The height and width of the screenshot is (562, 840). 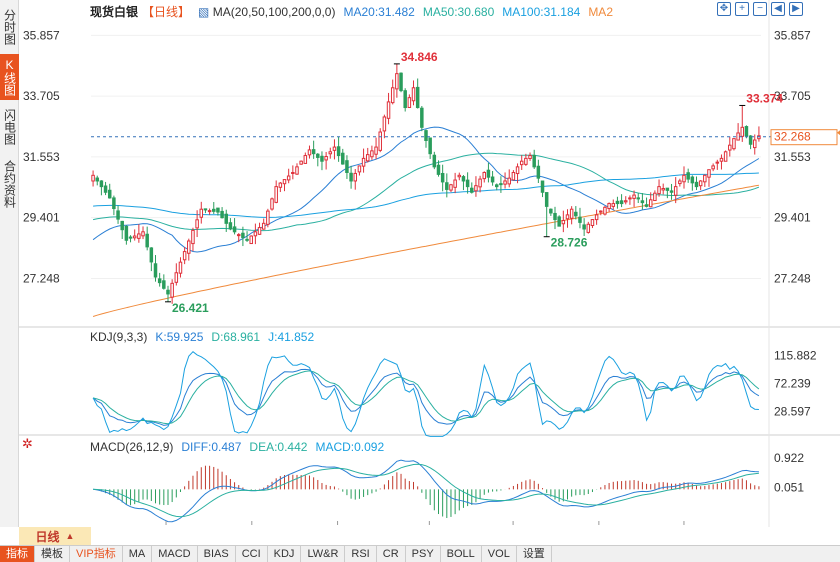 I want to click on indicator-tab-psy: PSY, so click(x=423, y=554).